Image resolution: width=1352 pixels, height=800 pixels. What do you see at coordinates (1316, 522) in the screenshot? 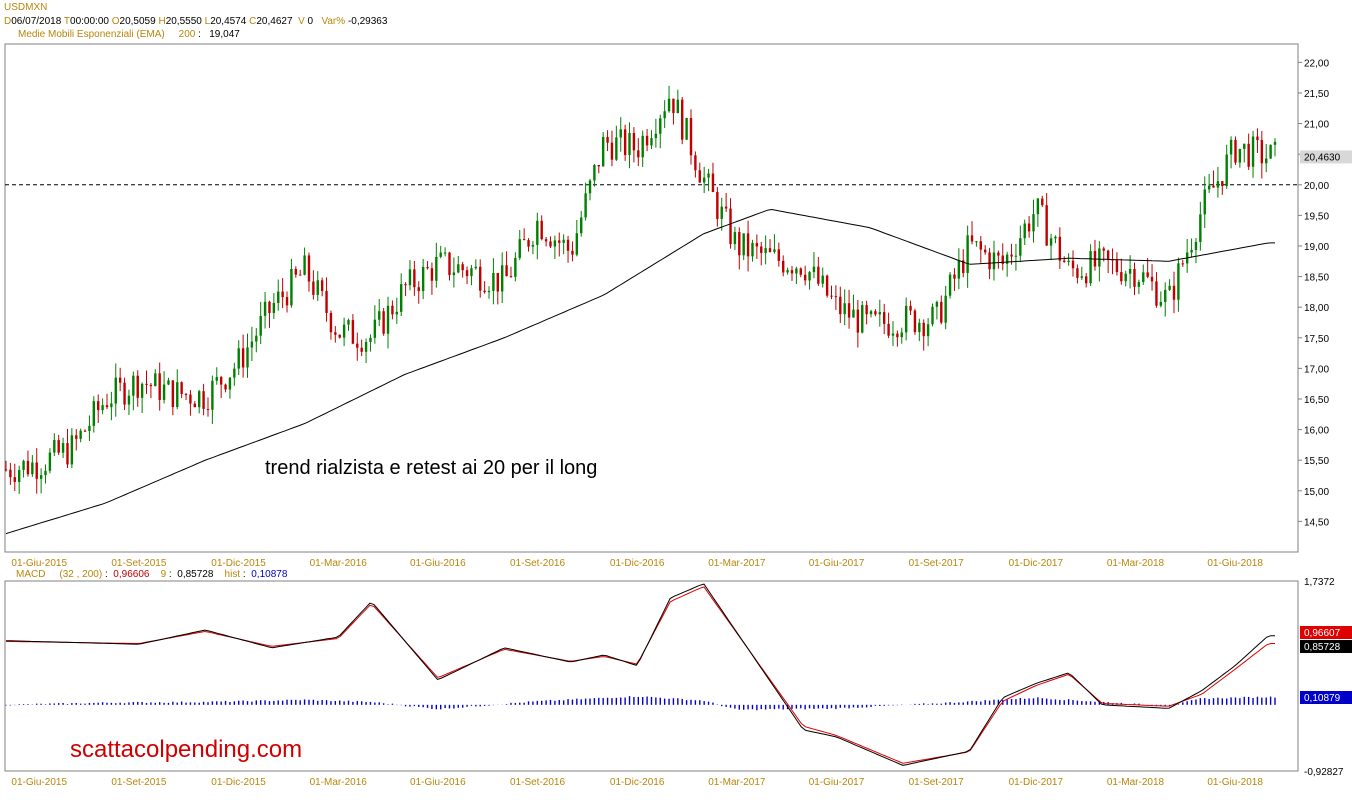
I see `price-y-tick-label: 14,50` at bounding box center [1316, 522].